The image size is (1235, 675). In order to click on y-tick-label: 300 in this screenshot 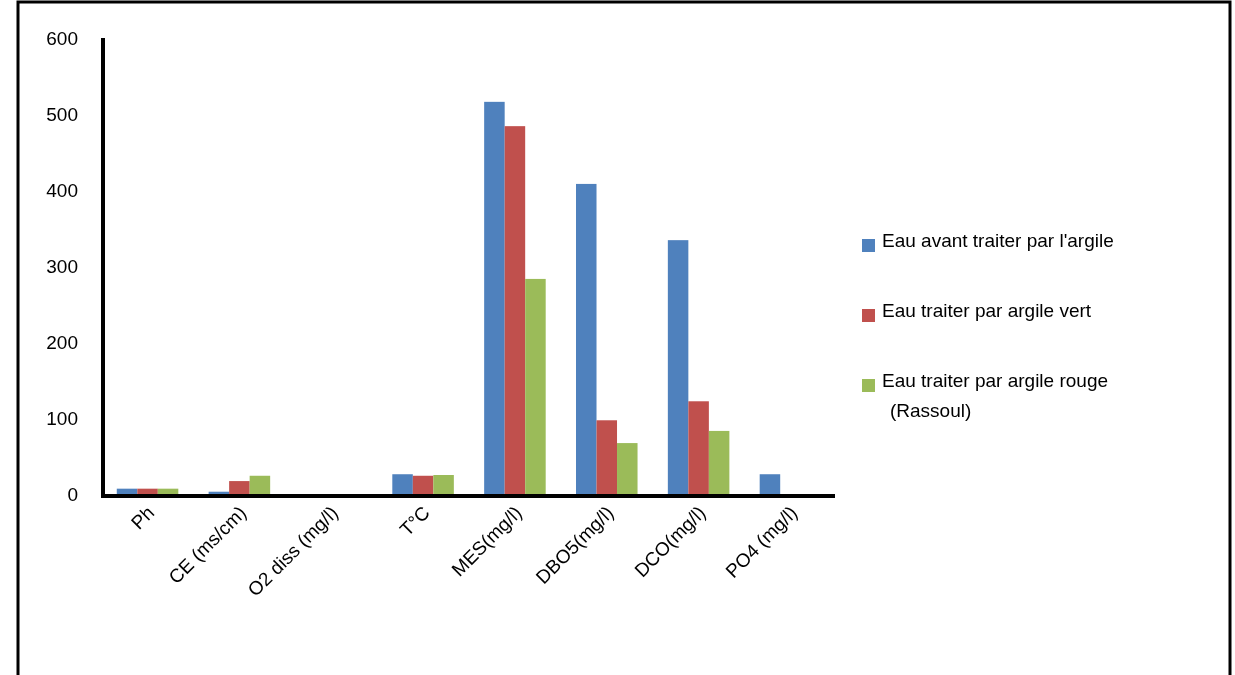, I will do `click(62, 266)`.